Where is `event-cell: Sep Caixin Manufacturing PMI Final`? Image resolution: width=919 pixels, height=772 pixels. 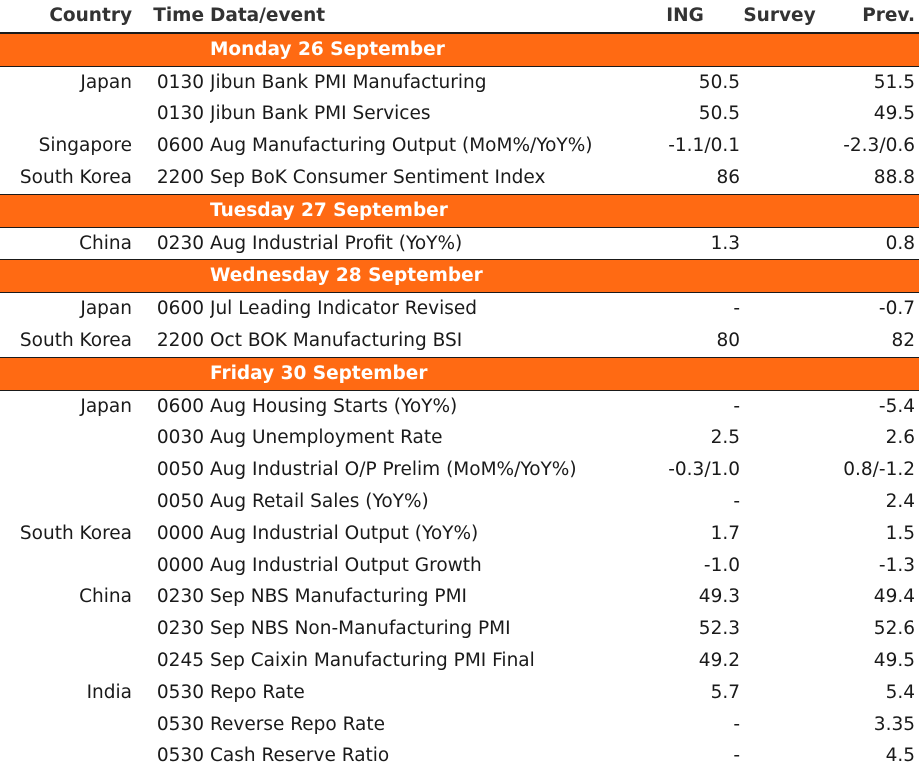
event-cell: Sep Caixin Manufacturing PMI Final is located at coordinates (372, 660).